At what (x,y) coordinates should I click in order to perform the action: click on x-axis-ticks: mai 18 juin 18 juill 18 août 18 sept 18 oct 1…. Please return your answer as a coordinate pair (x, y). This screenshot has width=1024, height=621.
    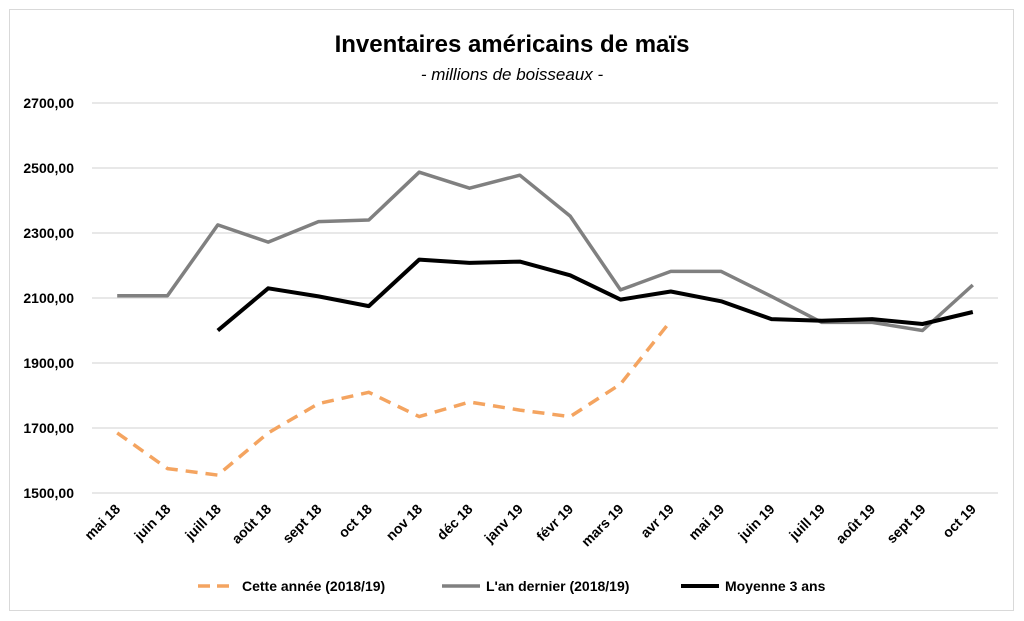
    Looking at the image, I should click on (530, 525).